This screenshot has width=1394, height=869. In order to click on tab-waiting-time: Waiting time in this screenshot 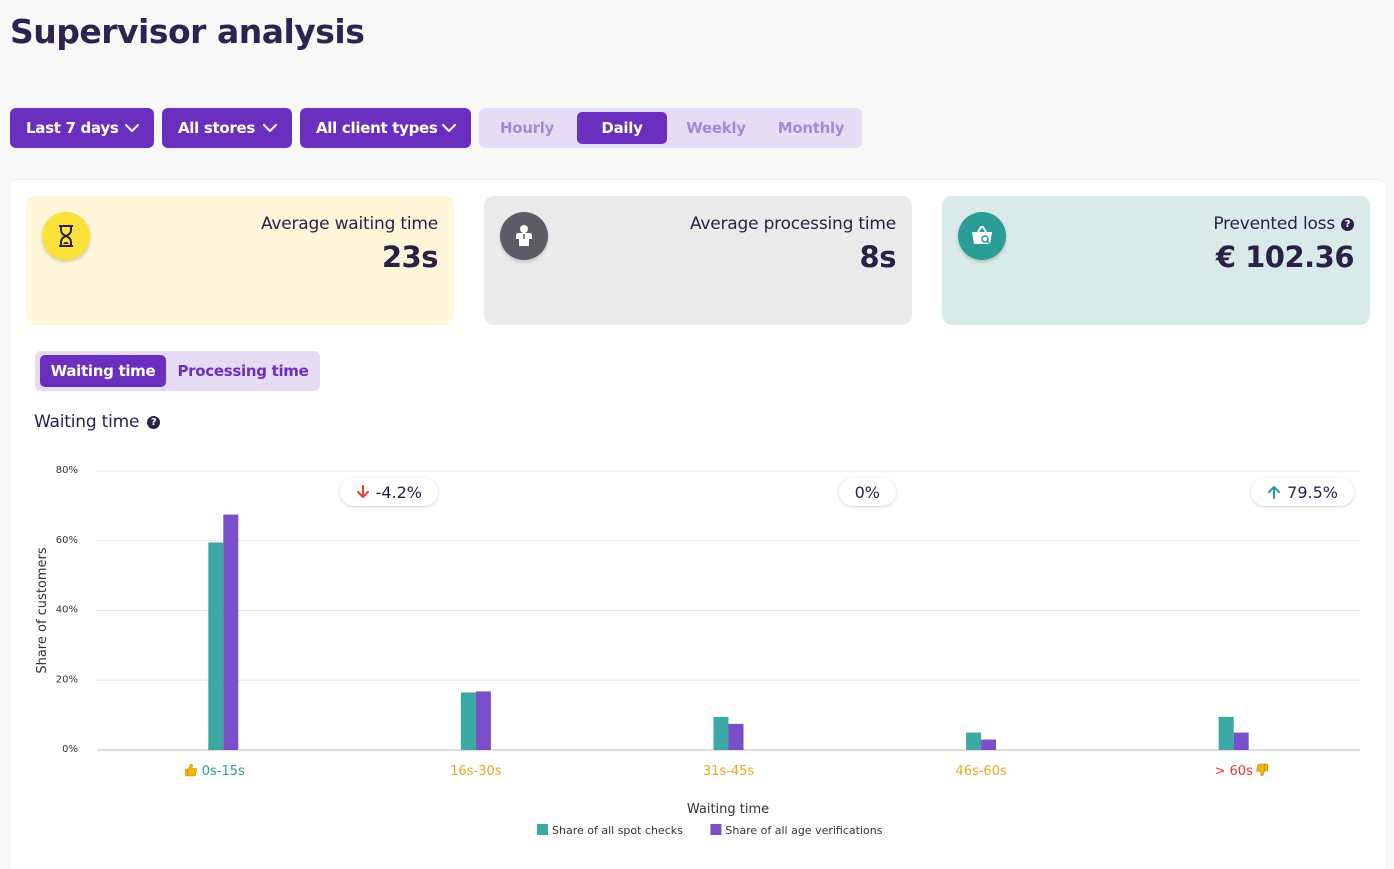, I will do `click(103, 371)`.